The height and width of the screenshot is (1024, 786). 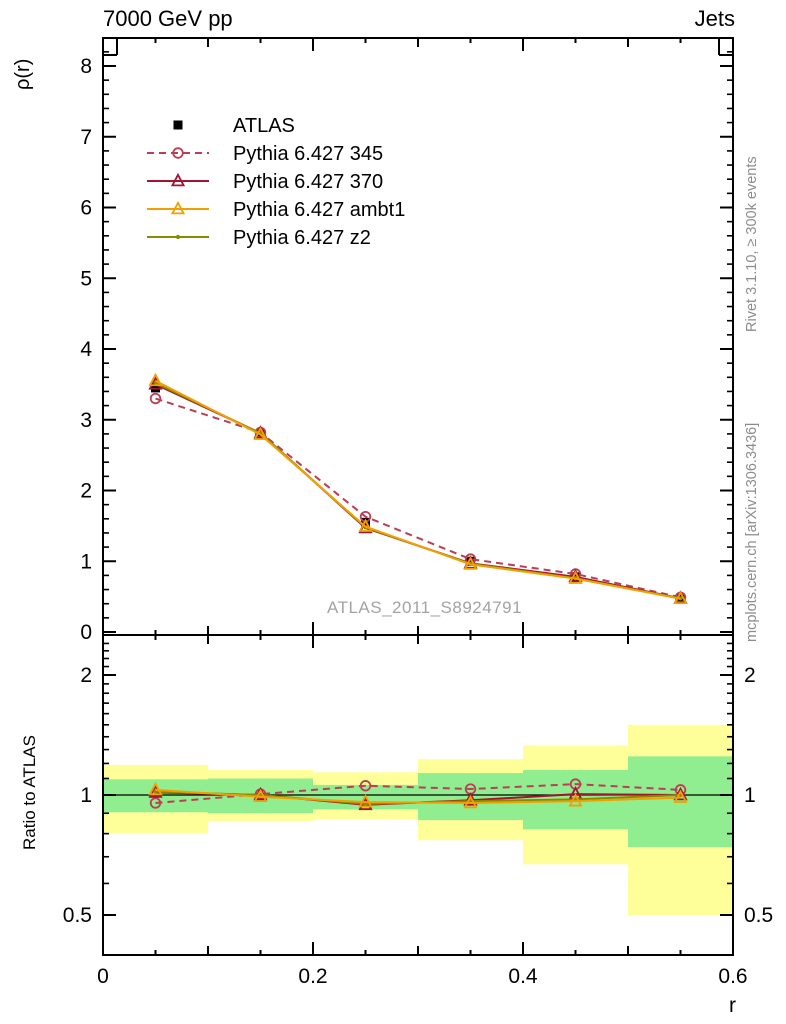 What do you see at coordinates (732, 1005) in the screenshot?
I see `x-axis-title: r` at bounding box center [732, 1005].